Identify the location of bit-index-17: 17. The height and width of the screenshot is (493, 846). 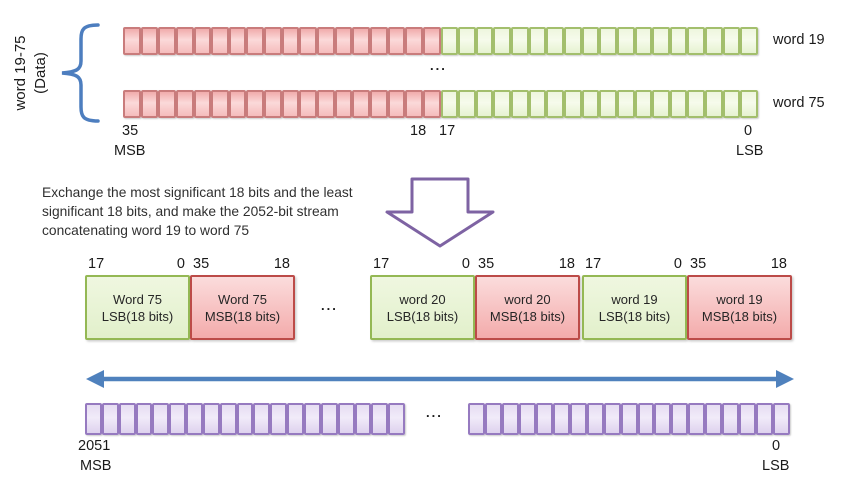
(447, 131).